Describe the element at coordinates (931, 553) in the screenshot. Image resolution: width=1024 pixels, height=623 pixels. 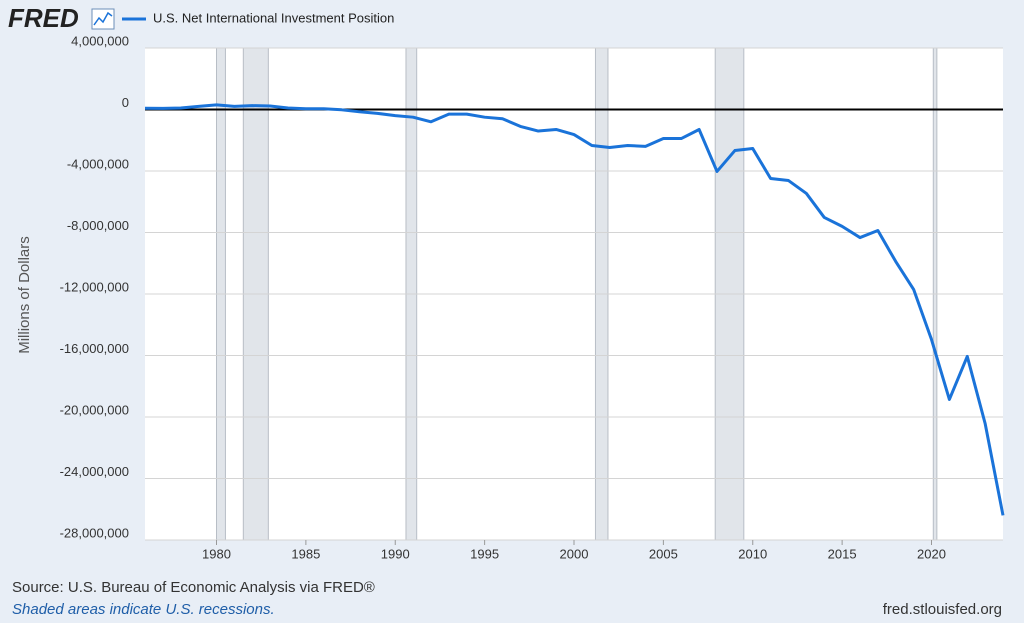
I see `x-tick-label: 2020` at that location.